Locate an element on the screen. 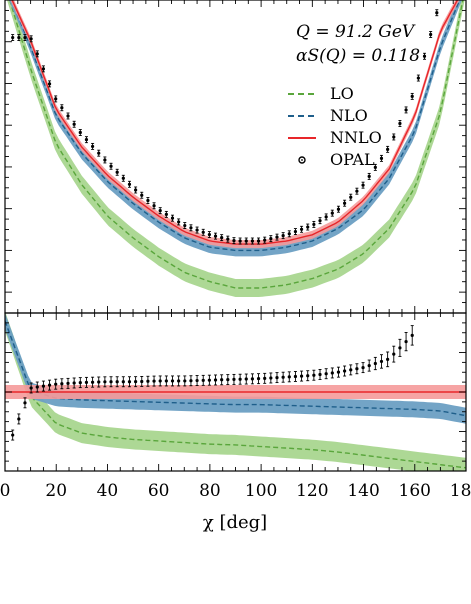  x-tick-label: 140 is located at coordinates (363, 491).